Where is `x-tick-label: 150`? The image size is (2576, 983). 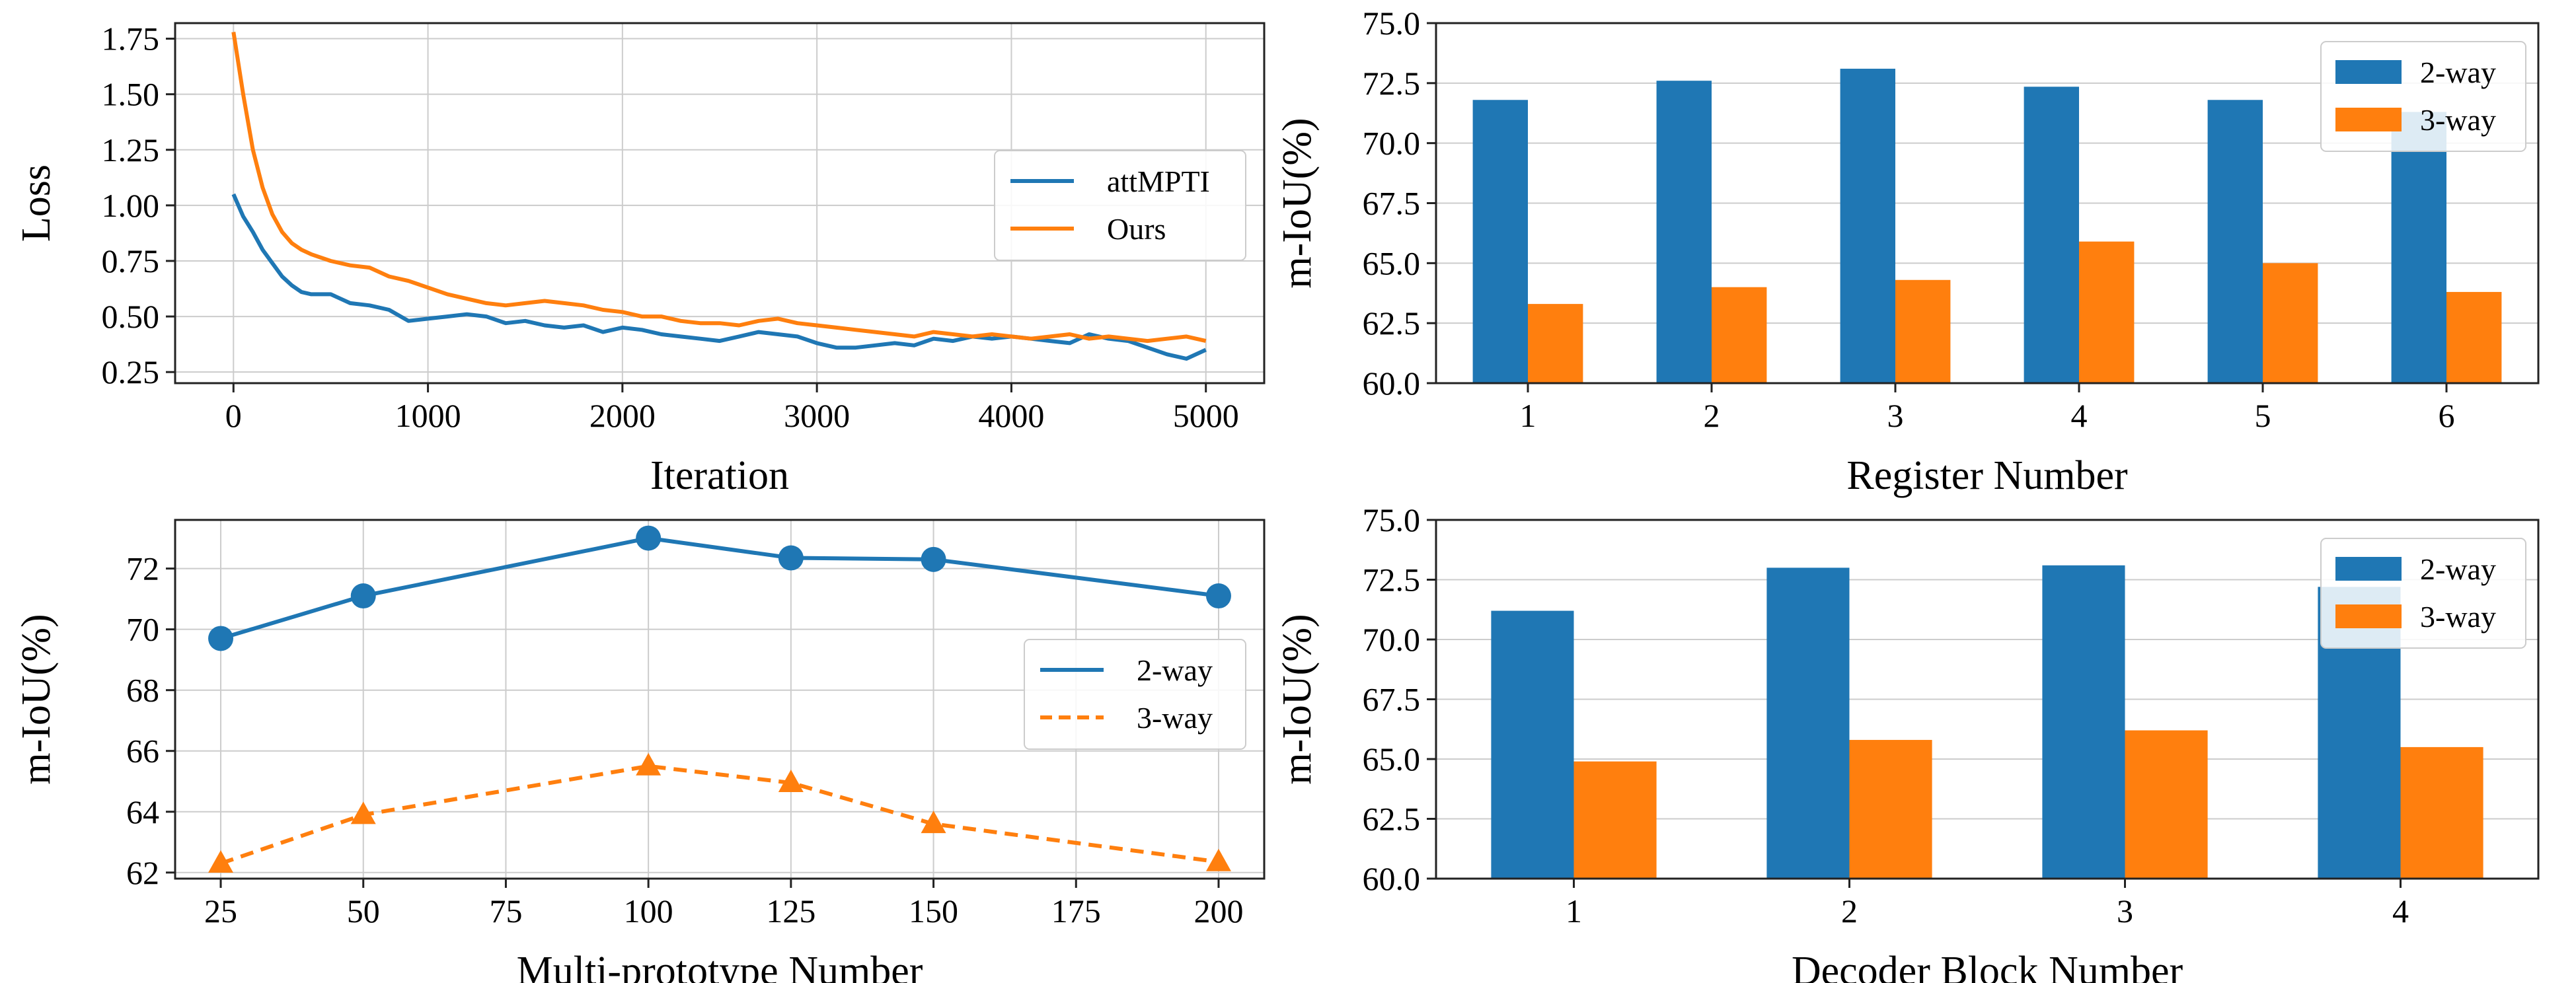 x-tick-label: 150 is located at coordinates (933, 911).